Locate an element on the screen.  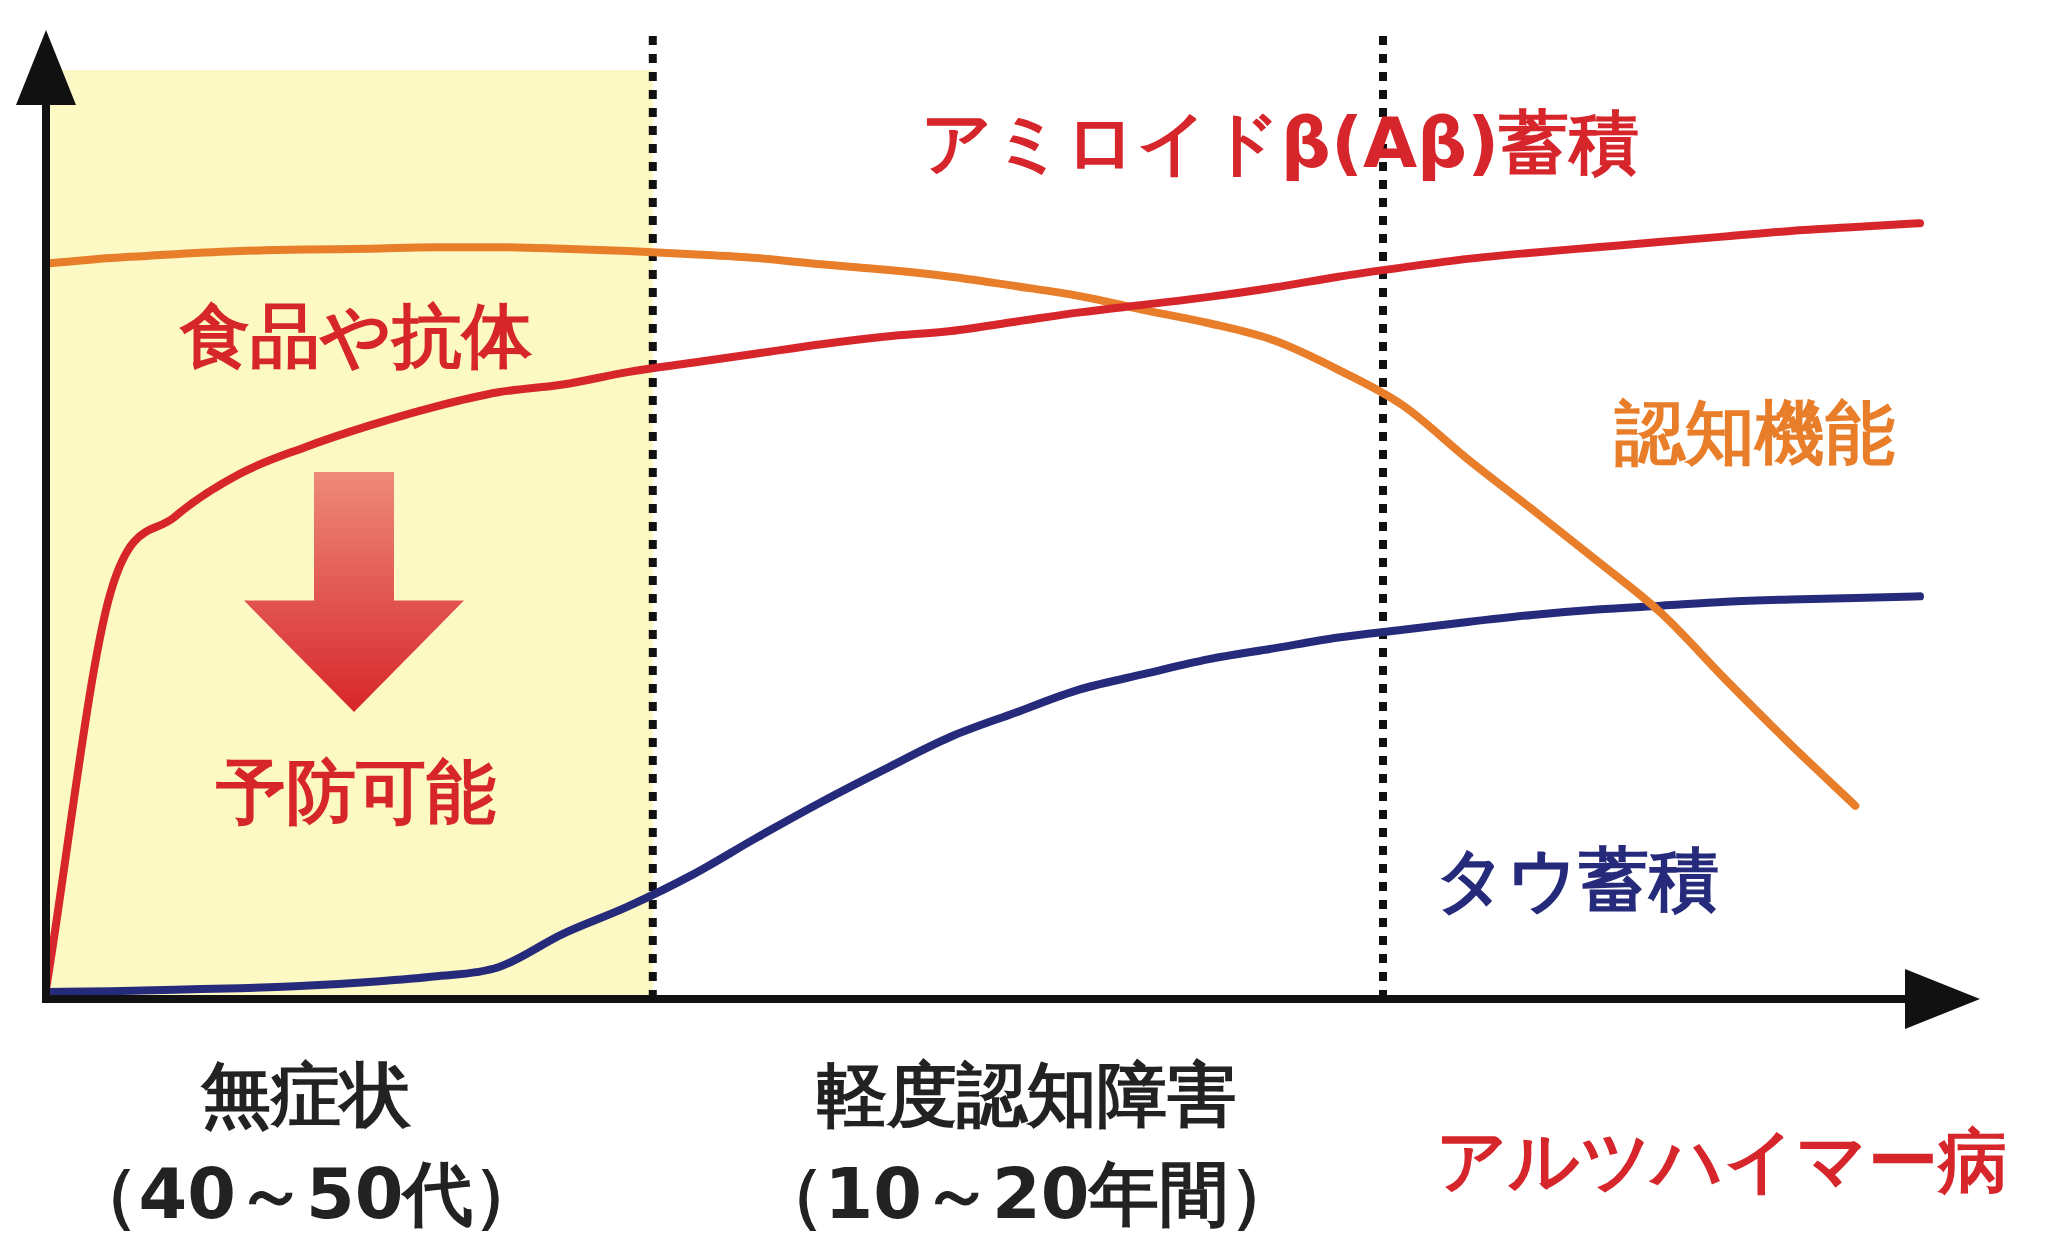
text: （40～50代） is located at coordinates (306, 1194).